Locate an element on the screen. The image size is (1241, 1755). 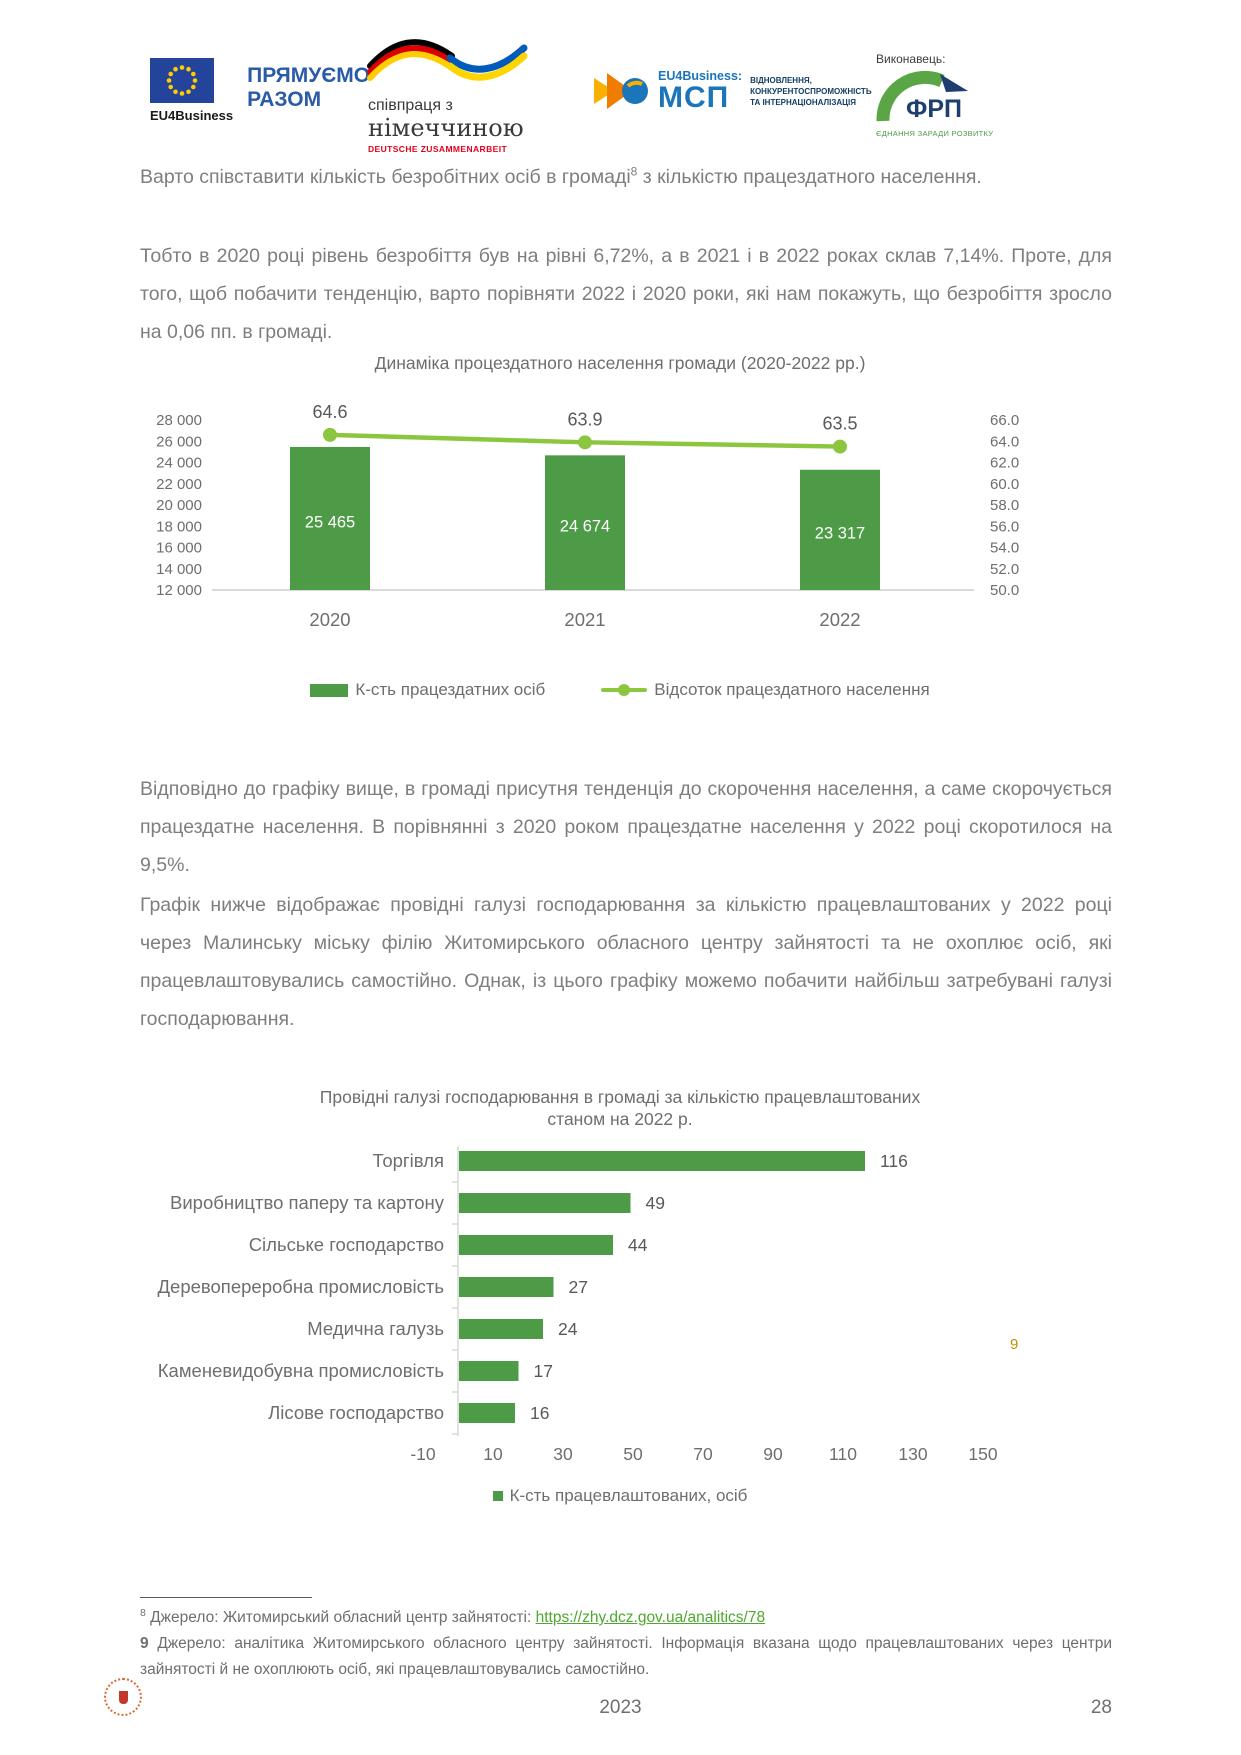
chart2-legend: К-сть працевлаштованих, осіб is located at coordinates (620, 1496).